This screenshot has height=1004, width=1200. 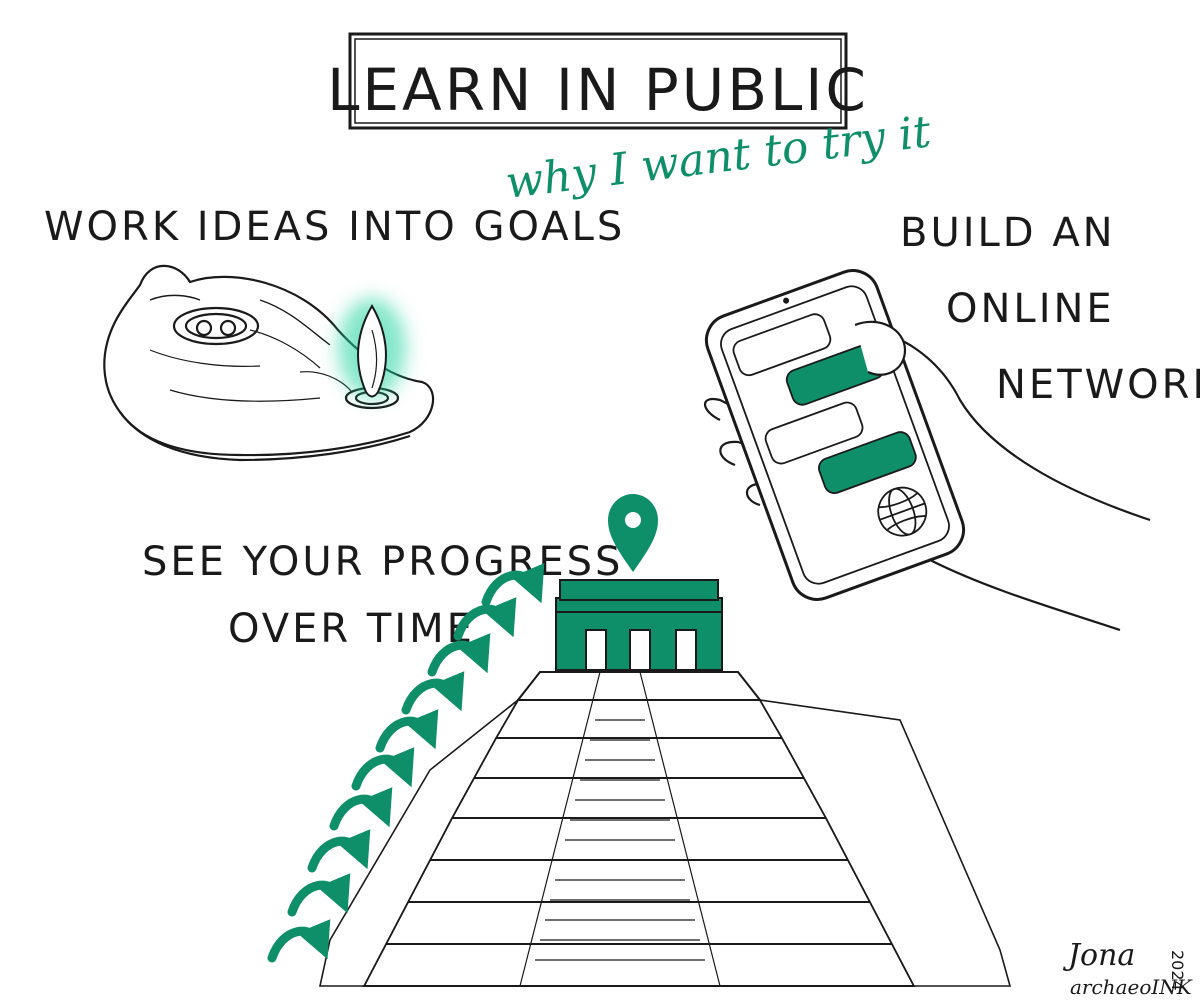 I want to click on caption-network-line2: ONLINE, so click(x=1030, y=309).